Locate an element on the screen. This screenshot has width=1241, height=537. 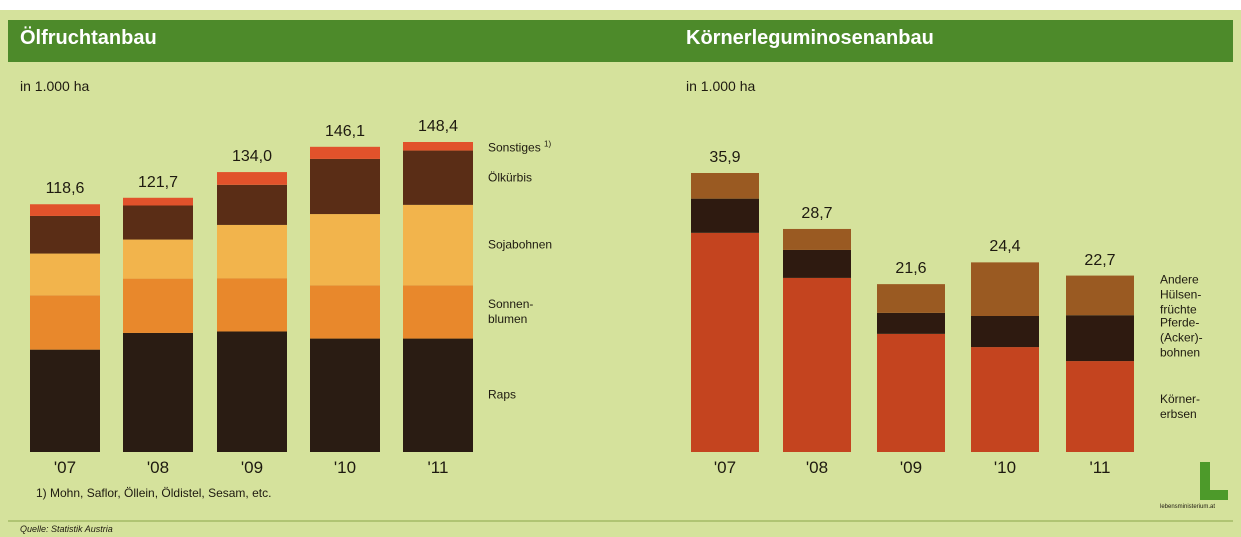
total-label: 22,7 is located at coordinates (1100, 260).